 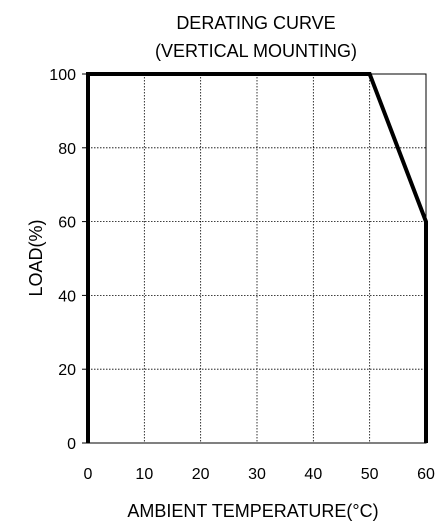 What do you see at coordinates (144, 474) in the screenshot?
I see `x-tick-label: 10` at bounding box center [144, 474].